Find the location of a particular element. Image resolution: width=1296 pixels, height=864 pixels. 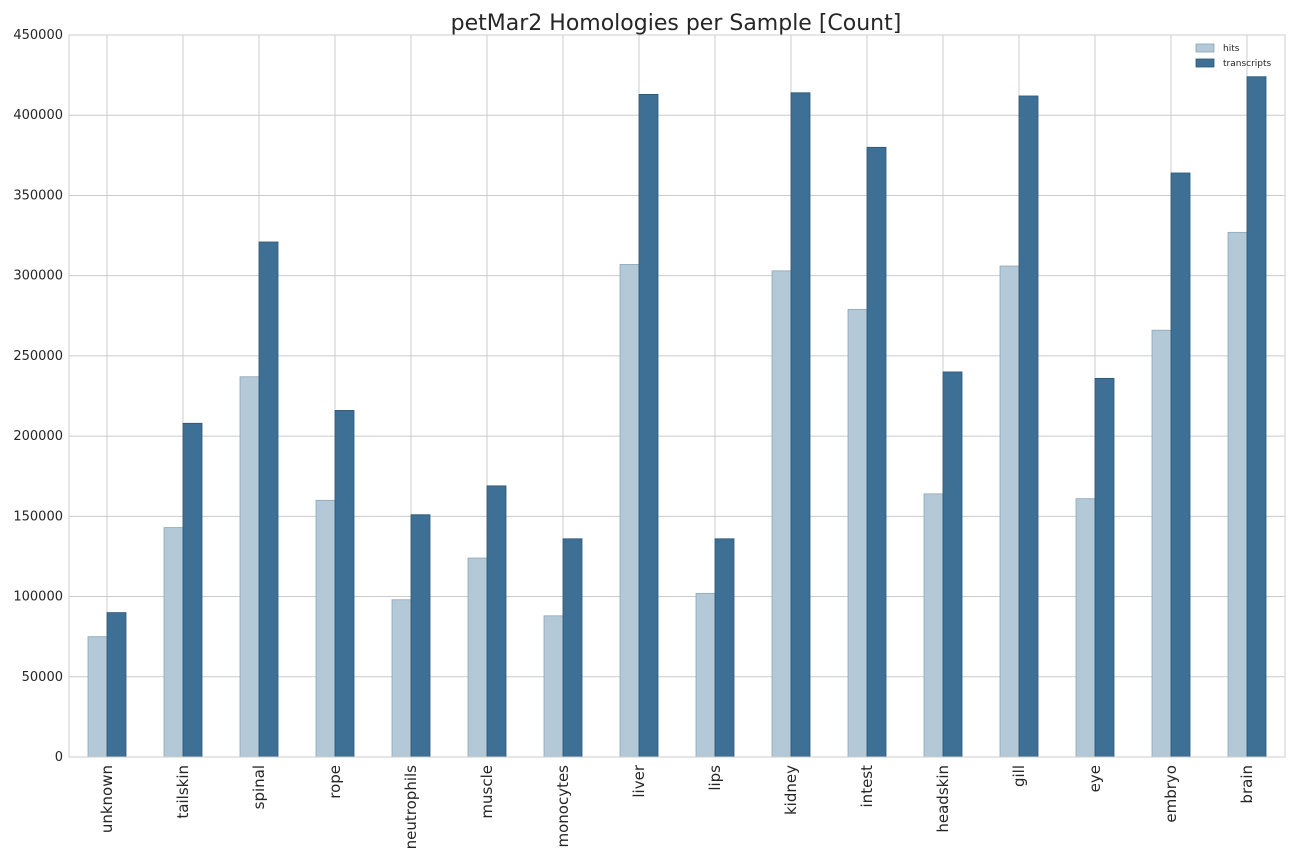

x-tick-label: neutrophils is located at coordinates (411, 807).